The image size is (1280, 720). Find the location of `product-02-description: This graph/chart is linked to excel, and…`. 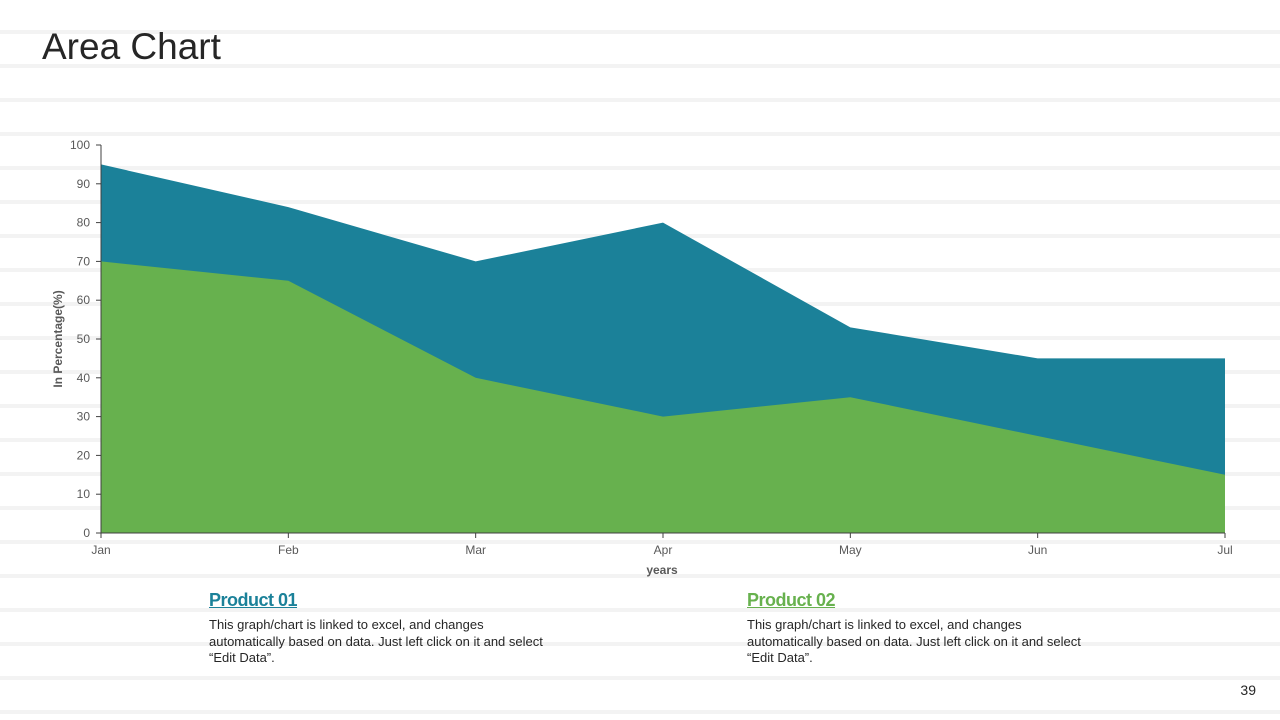

product-02-description: This graph/chart is linked to excel, and… is located at coordinates (914, 641).